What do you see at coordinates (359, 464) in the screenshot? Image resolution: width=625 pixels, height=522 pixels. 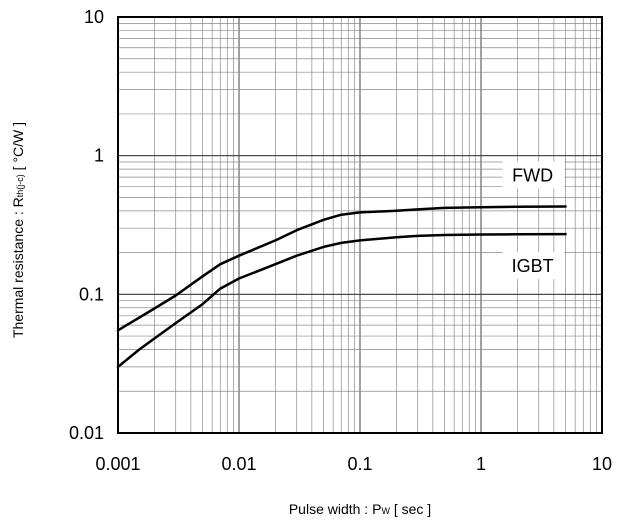 I see `x-tick-label: 0.1` at bounding box center [359, 464].